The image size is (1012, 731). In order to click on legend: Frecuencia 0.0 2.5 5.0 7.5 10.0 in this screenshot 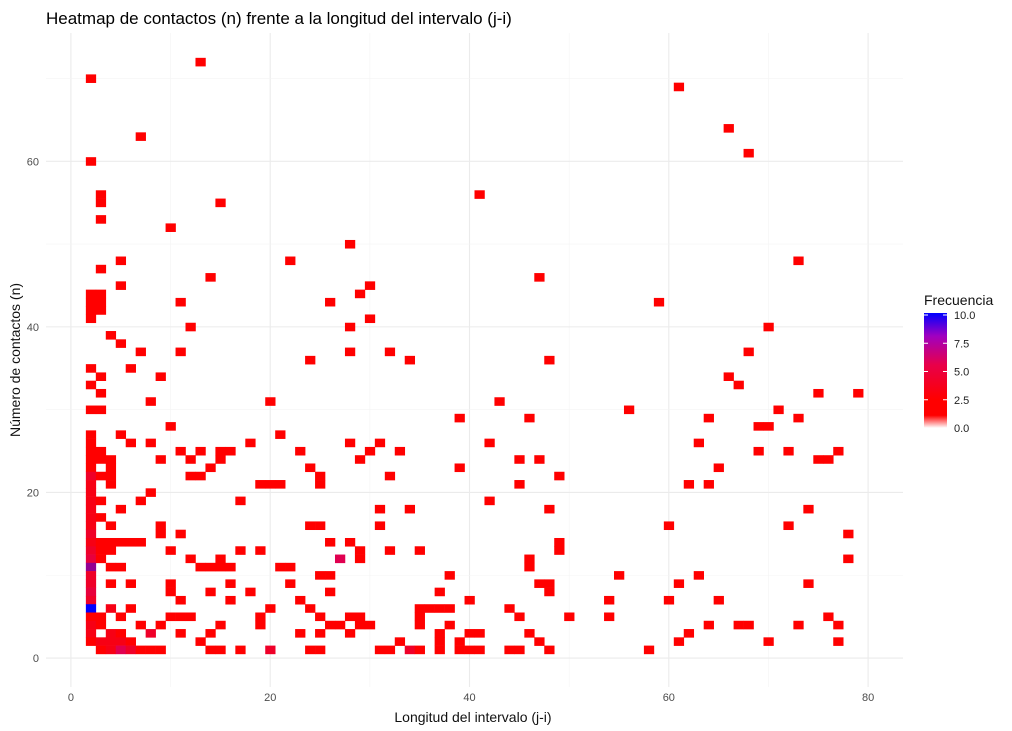, I will do `click(958, 363)`.